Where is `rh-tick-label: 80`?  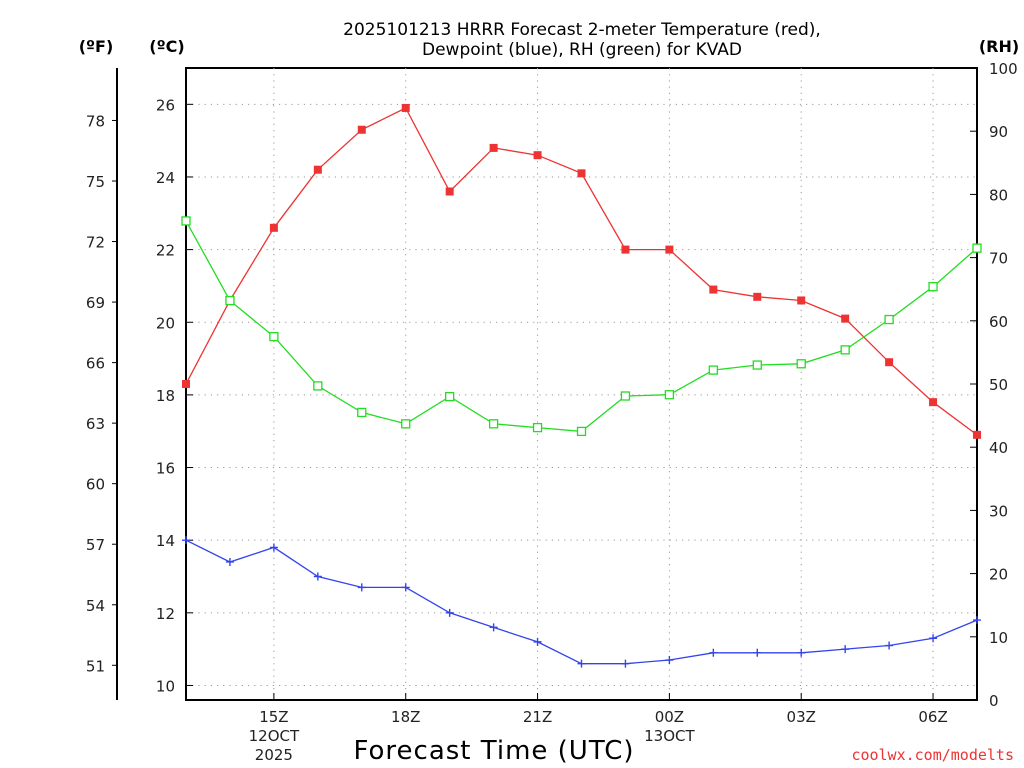 rh-tick-label: 80 is located at coordinates (998, 195).